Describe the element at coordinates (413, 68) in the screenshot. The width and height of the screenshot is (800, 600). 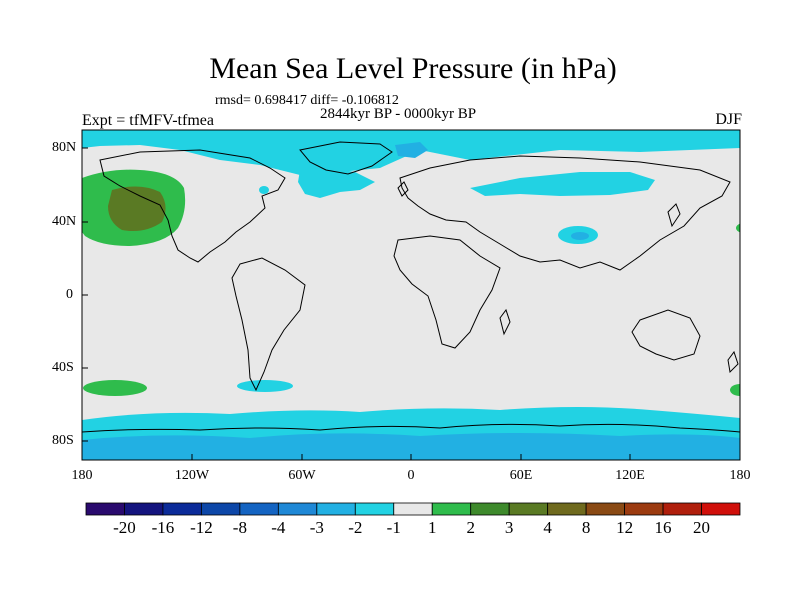
I see `map-title: Mean Sea Level Pressure (in hPa)` at that location.